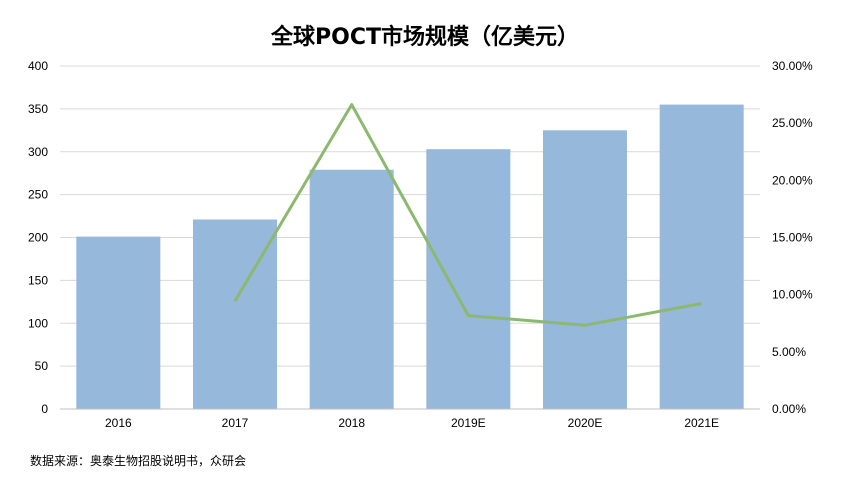 The image size is (851, 480). Describe the element at coordinates (792, 123) in the screenshot. I see `y2-tick-label: 25.00%` at that location.